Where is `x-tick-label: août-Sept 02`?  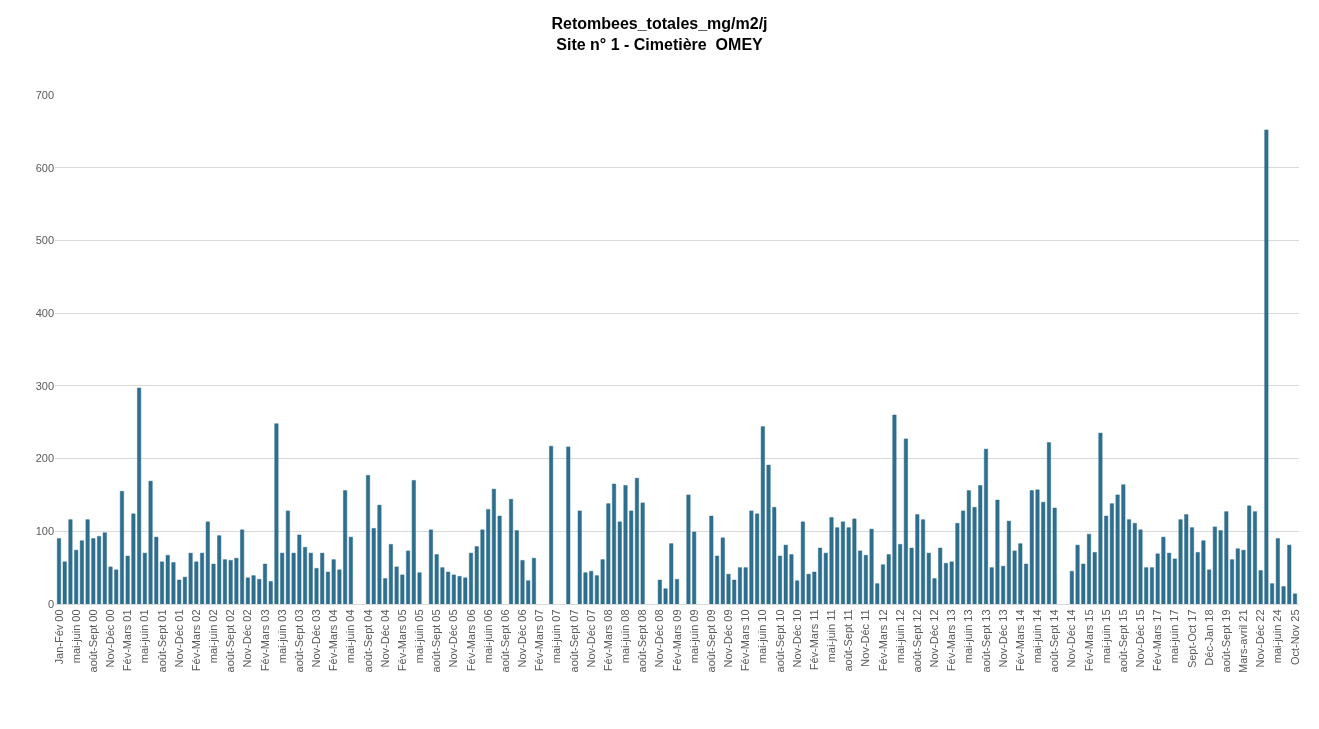
x-tick-label: août-Sept 02 is located at coordinates (230, 641).